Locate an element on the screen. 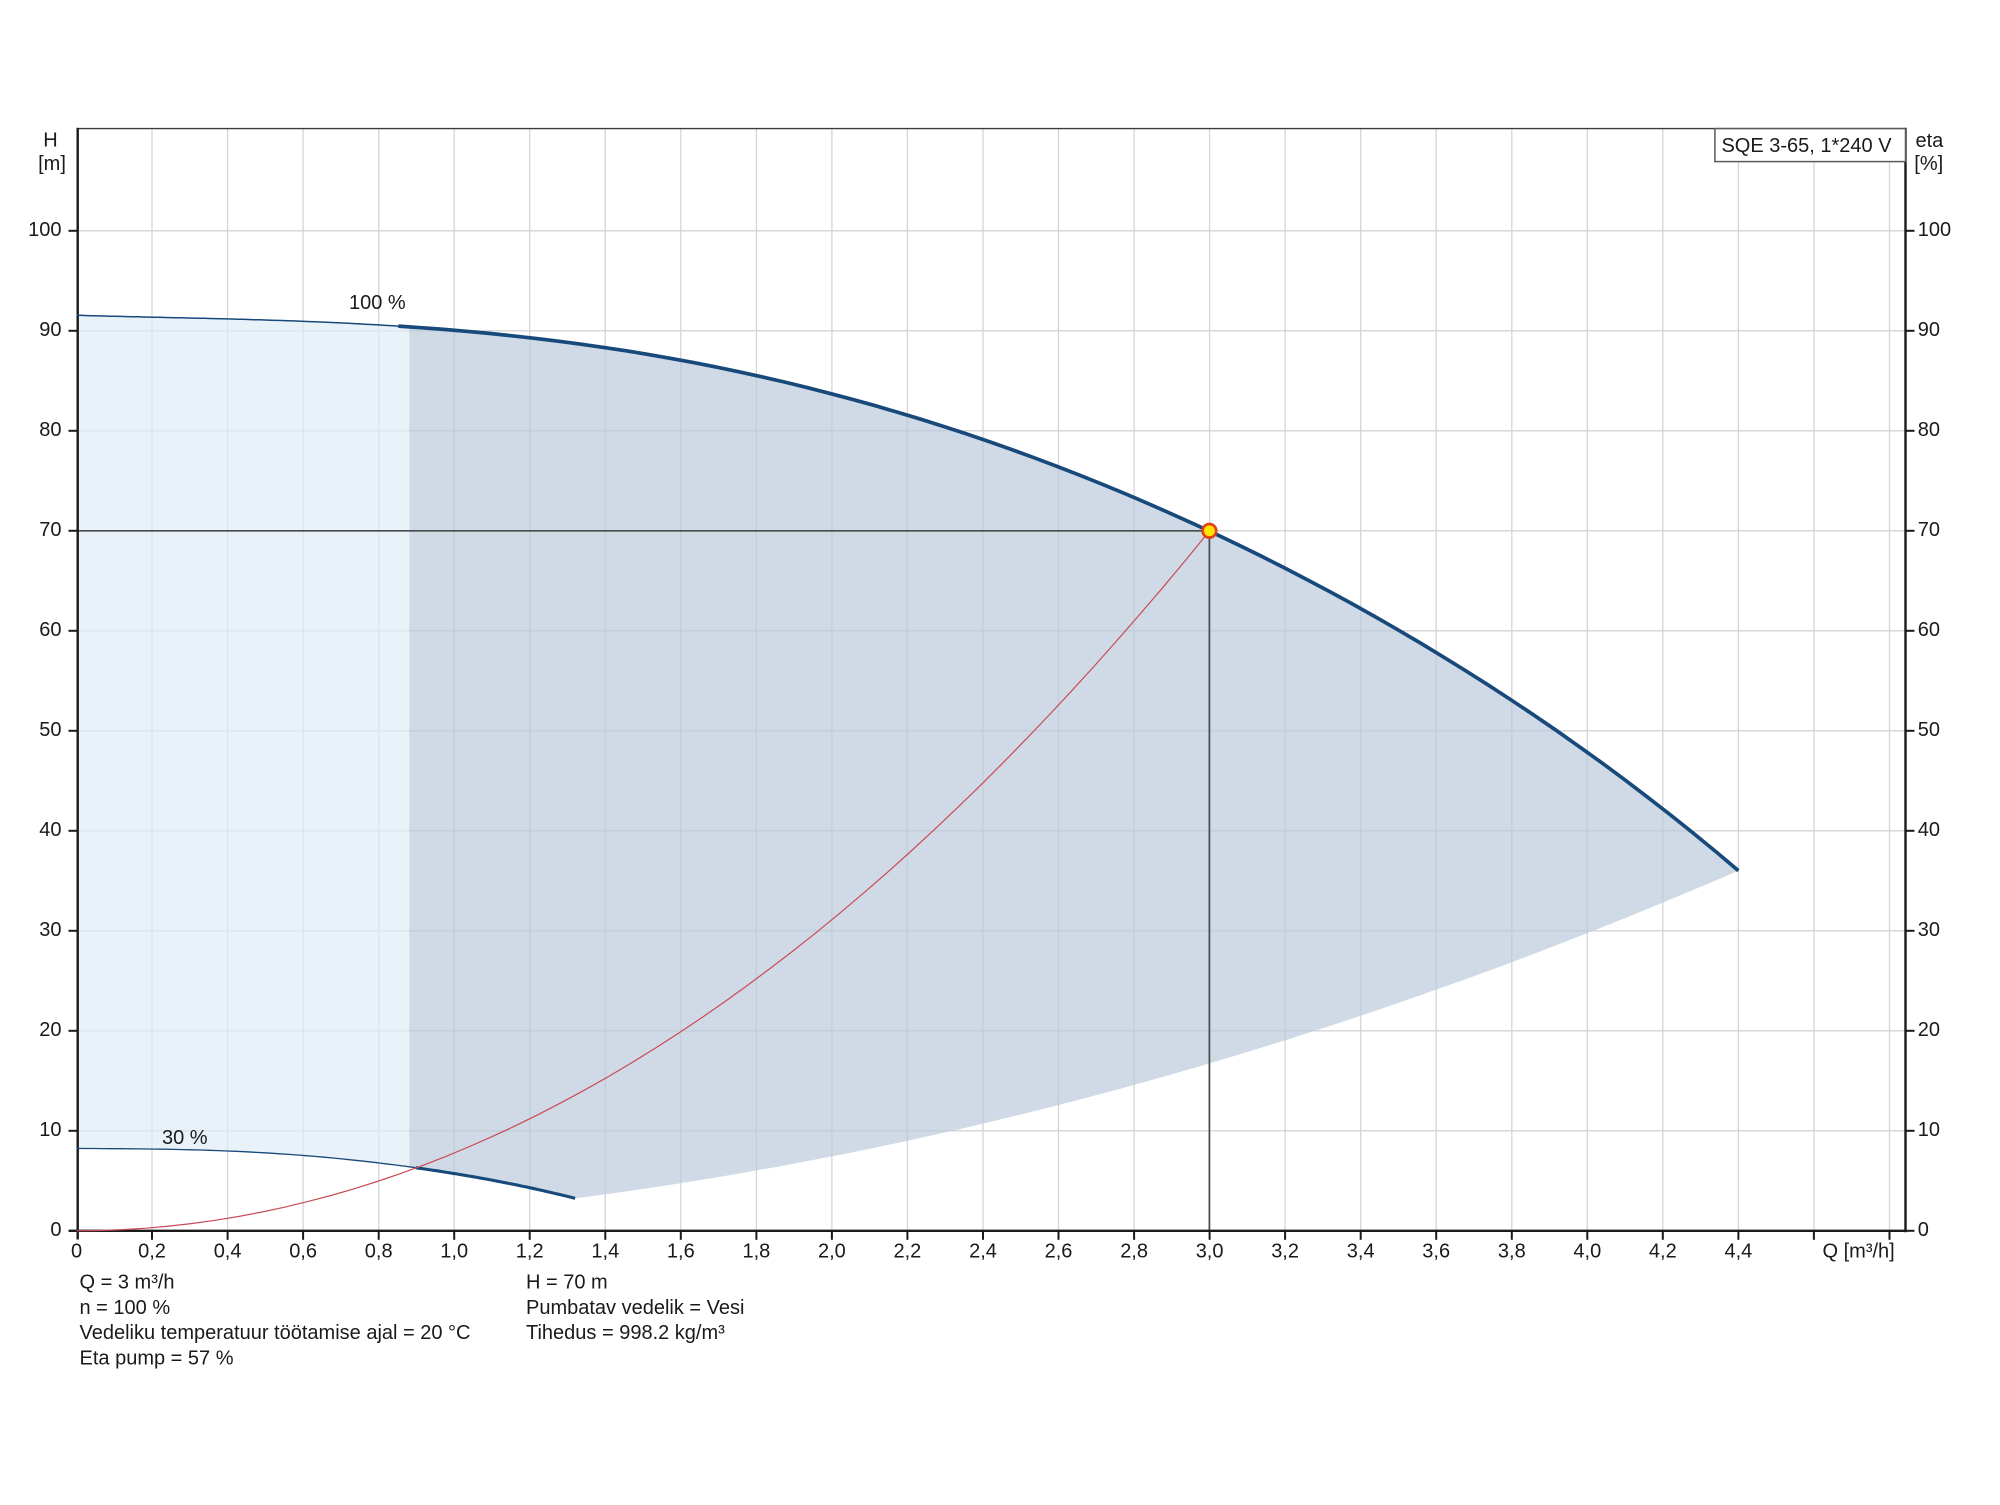 The height and width of the screenshot is (1505, 2000). svg-text: H = 70 m is located at coordinates (567, 1283).